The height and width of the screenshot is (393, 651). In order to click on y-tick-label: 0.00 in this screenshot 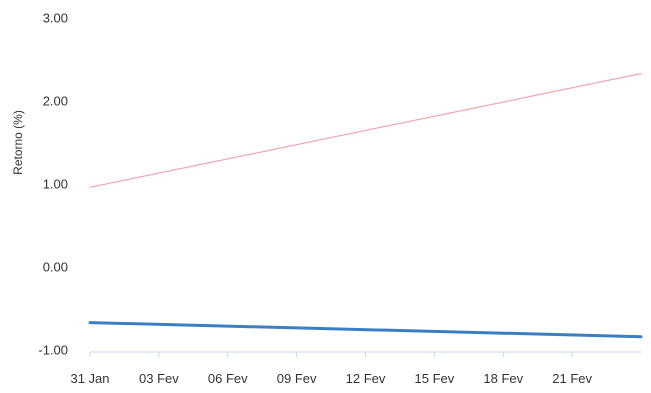, I will do `click(55, 267)`.